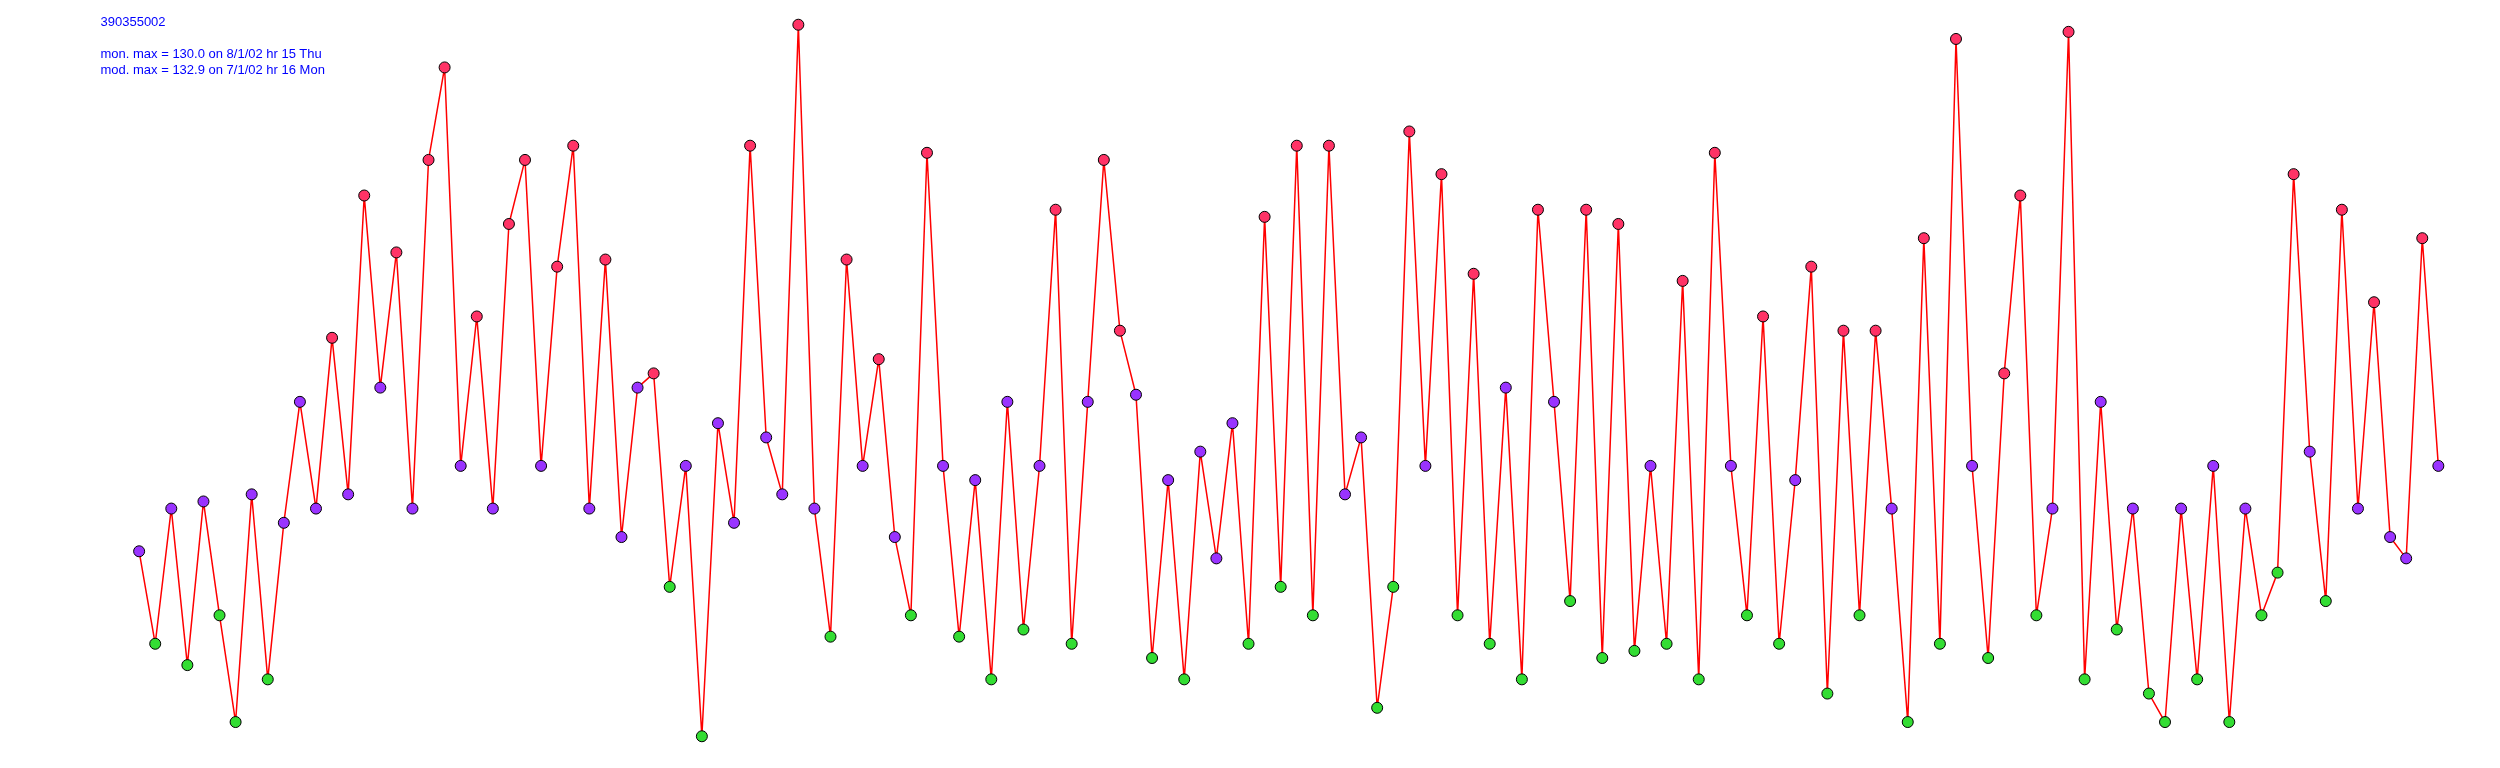 This screenshot has width=2500, height=768. Describe the element at coordinates (133, 21) in the screenshot. I see `chart-title: 390355002` at that location.